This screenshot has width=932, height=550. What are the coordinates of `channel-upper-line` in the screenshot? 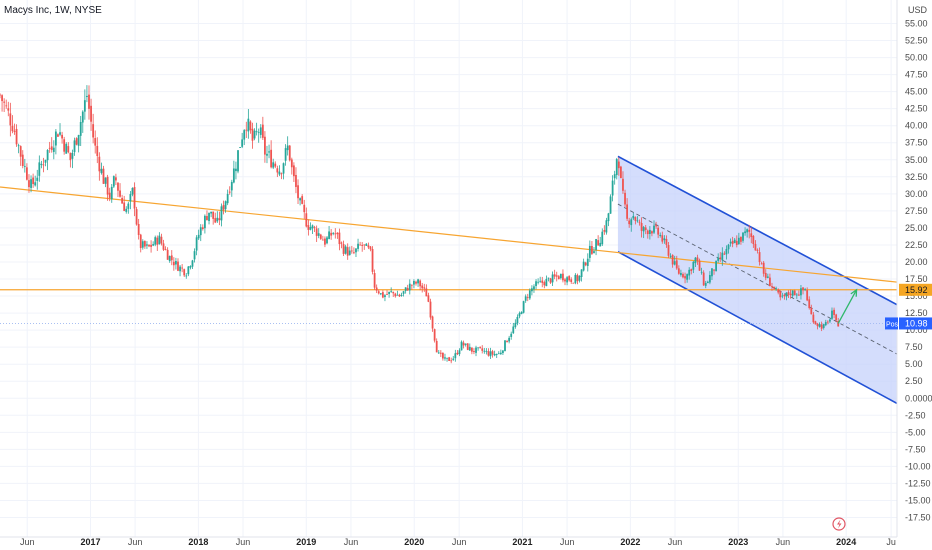 It's located at (759, 231).